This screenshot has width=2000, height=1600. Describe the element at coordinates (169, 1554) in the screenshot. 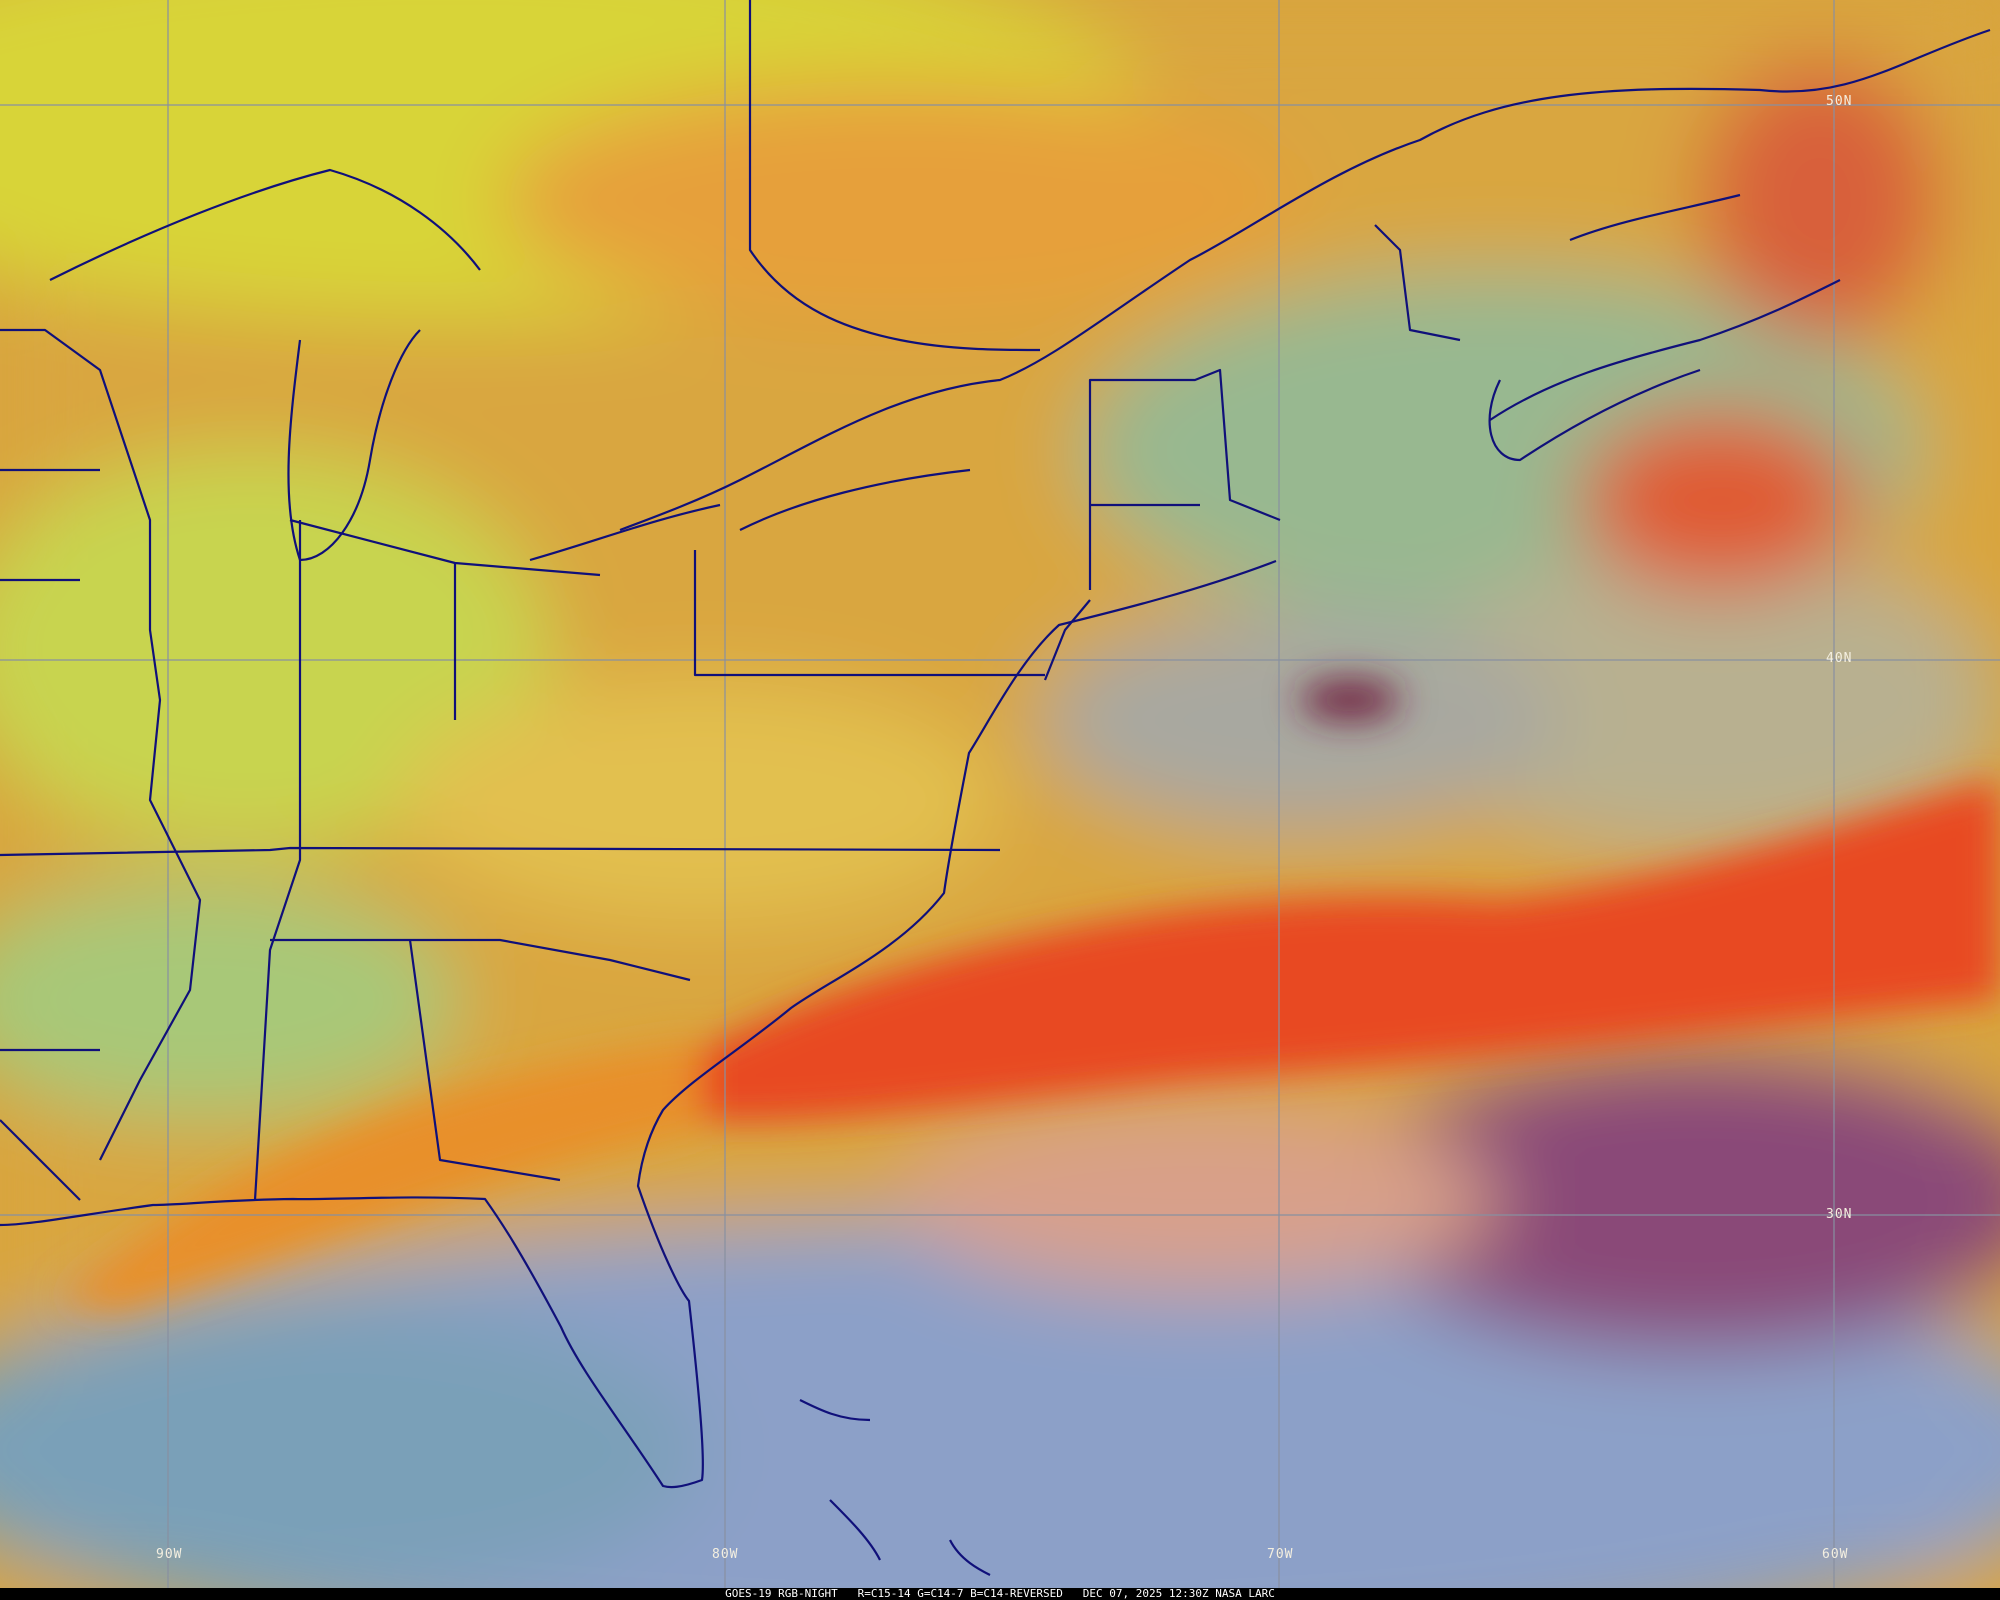

I see `lon-label-90w: 90W` at that location.